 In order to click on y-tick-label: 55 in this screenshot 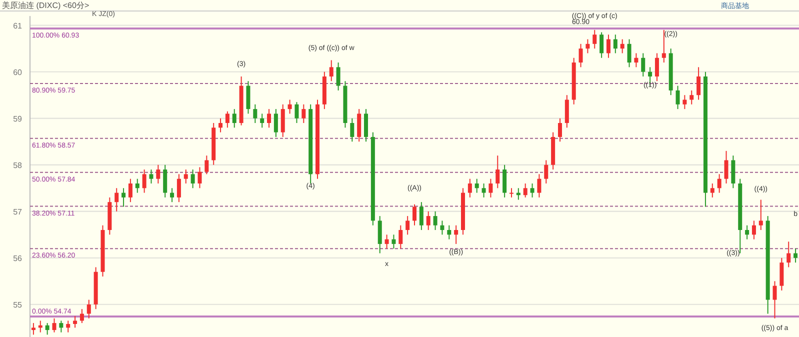, I will do `click(18, 305)`.